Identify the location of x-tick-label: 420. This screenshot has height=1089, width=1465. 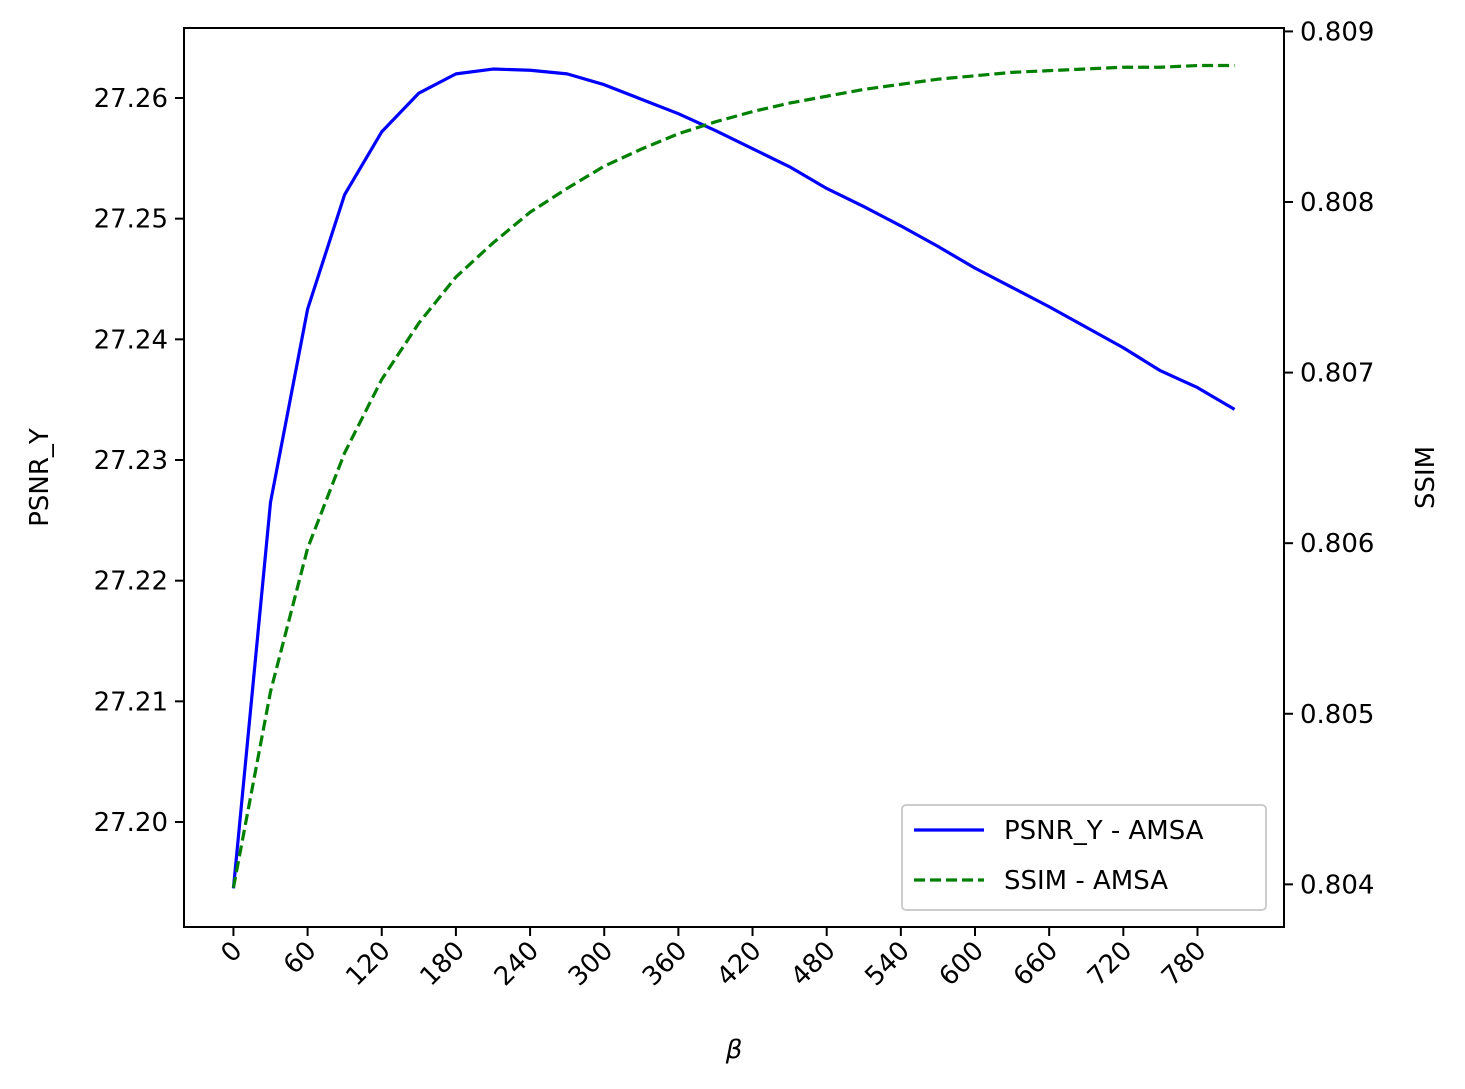
(739, 964).